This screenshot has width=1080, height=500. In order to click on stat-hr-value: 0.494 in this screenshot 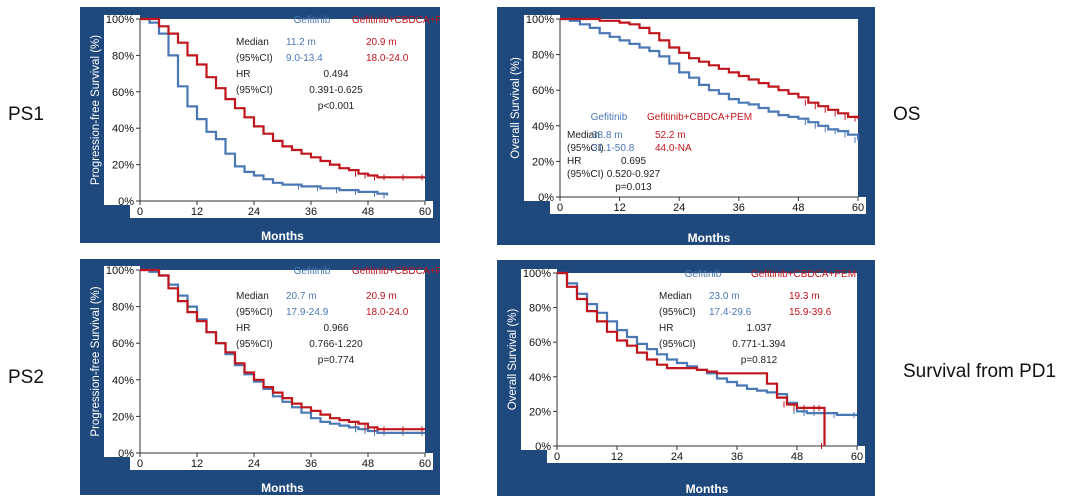, I will do `click(335, 74)`.